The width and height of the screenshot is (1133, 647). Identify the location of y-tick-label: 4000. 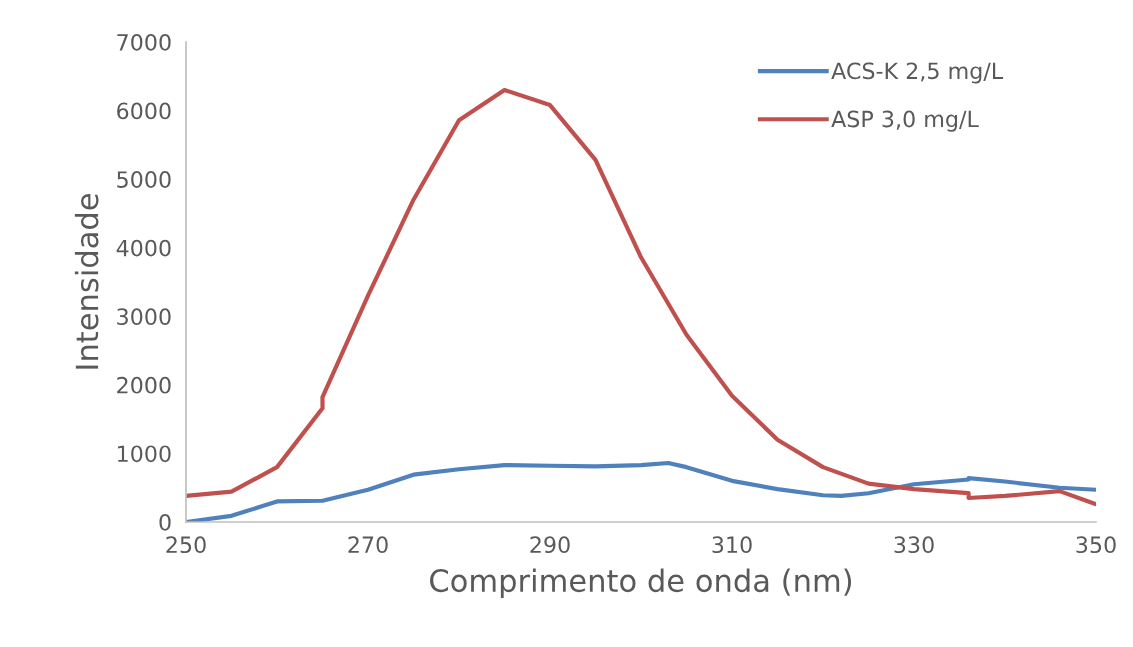
(143, 248).